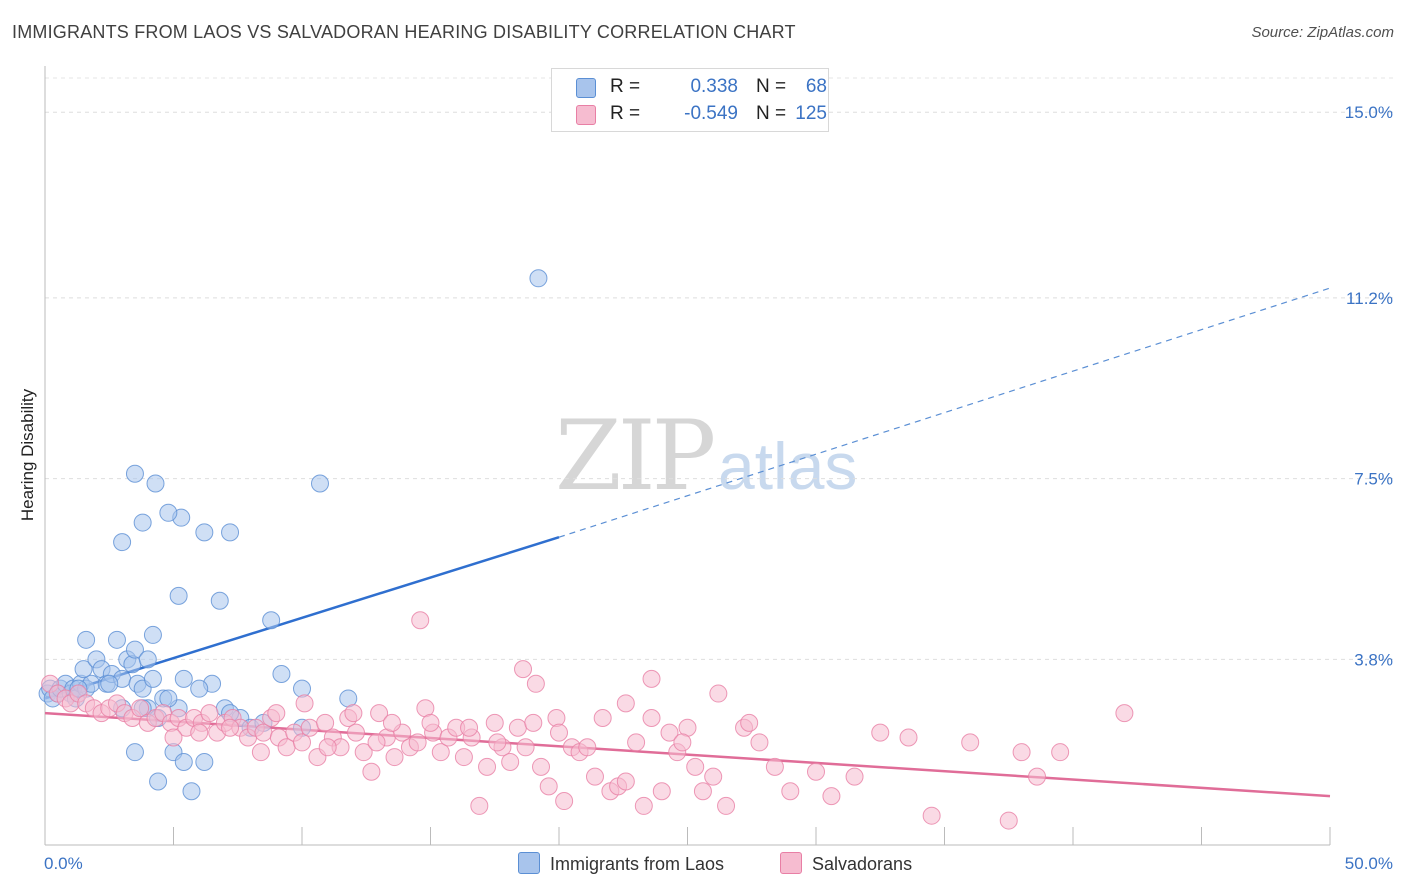 The height and width of the screenshot is (892, 1406). Describe the element at coordinates (690, 100) in the screenshot. I see `stats-legend: R = 0.338 N = 68 R = -0.549 N = 125` at that location.